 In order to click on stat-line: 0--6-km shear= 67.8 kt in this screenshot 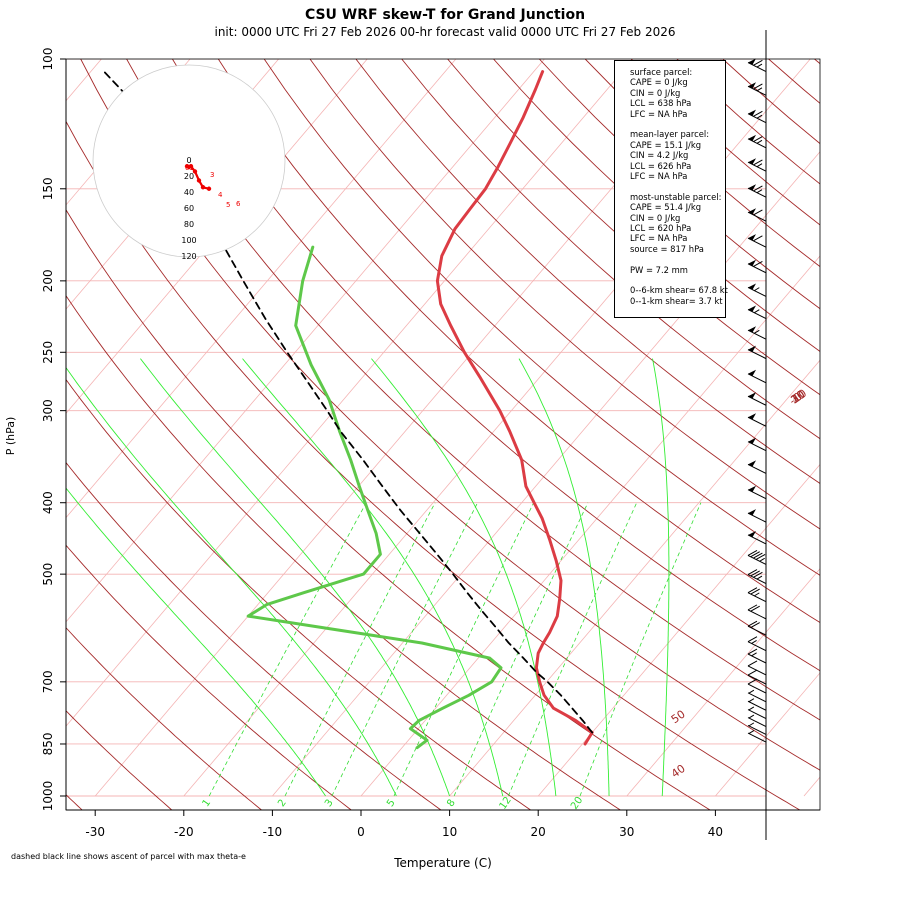, I will do `click(679, 290)`.